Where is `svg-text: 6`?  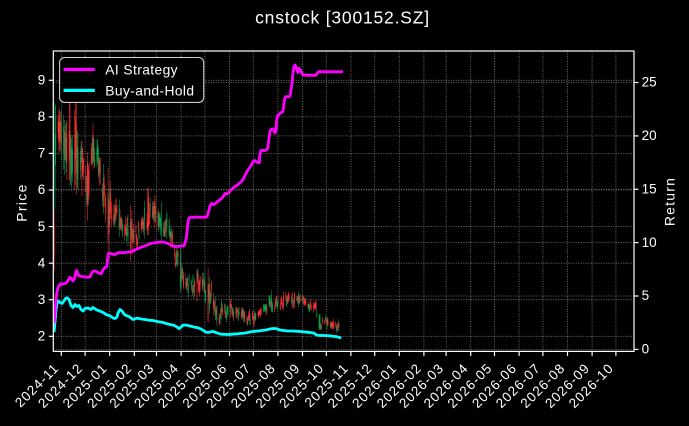
svg-text: 6 is located at coordinates (42, 189).